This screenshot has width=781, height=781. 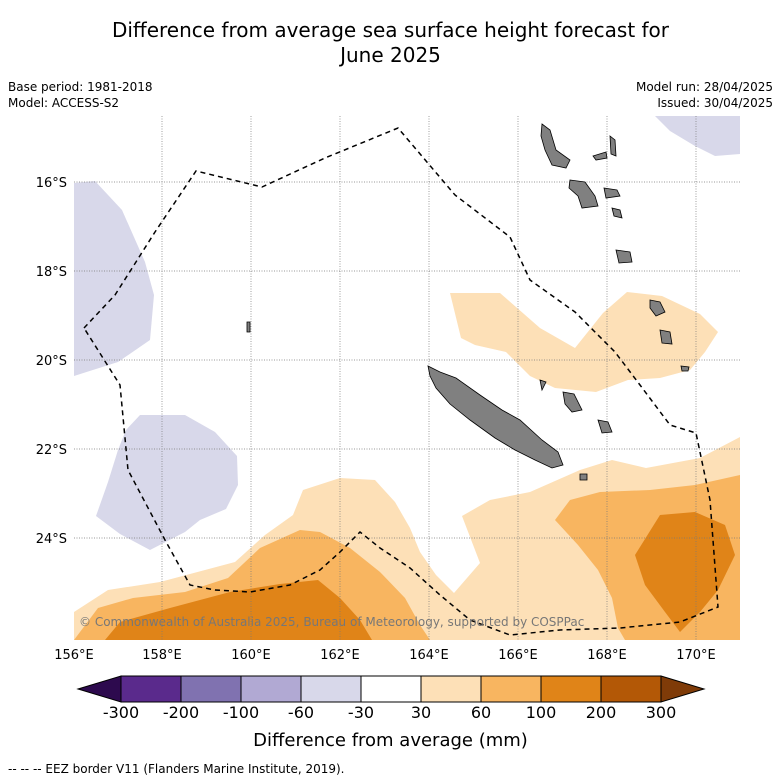 I want to click on colorbar-title: Difference from average (mm), so click(x=390, y=740).